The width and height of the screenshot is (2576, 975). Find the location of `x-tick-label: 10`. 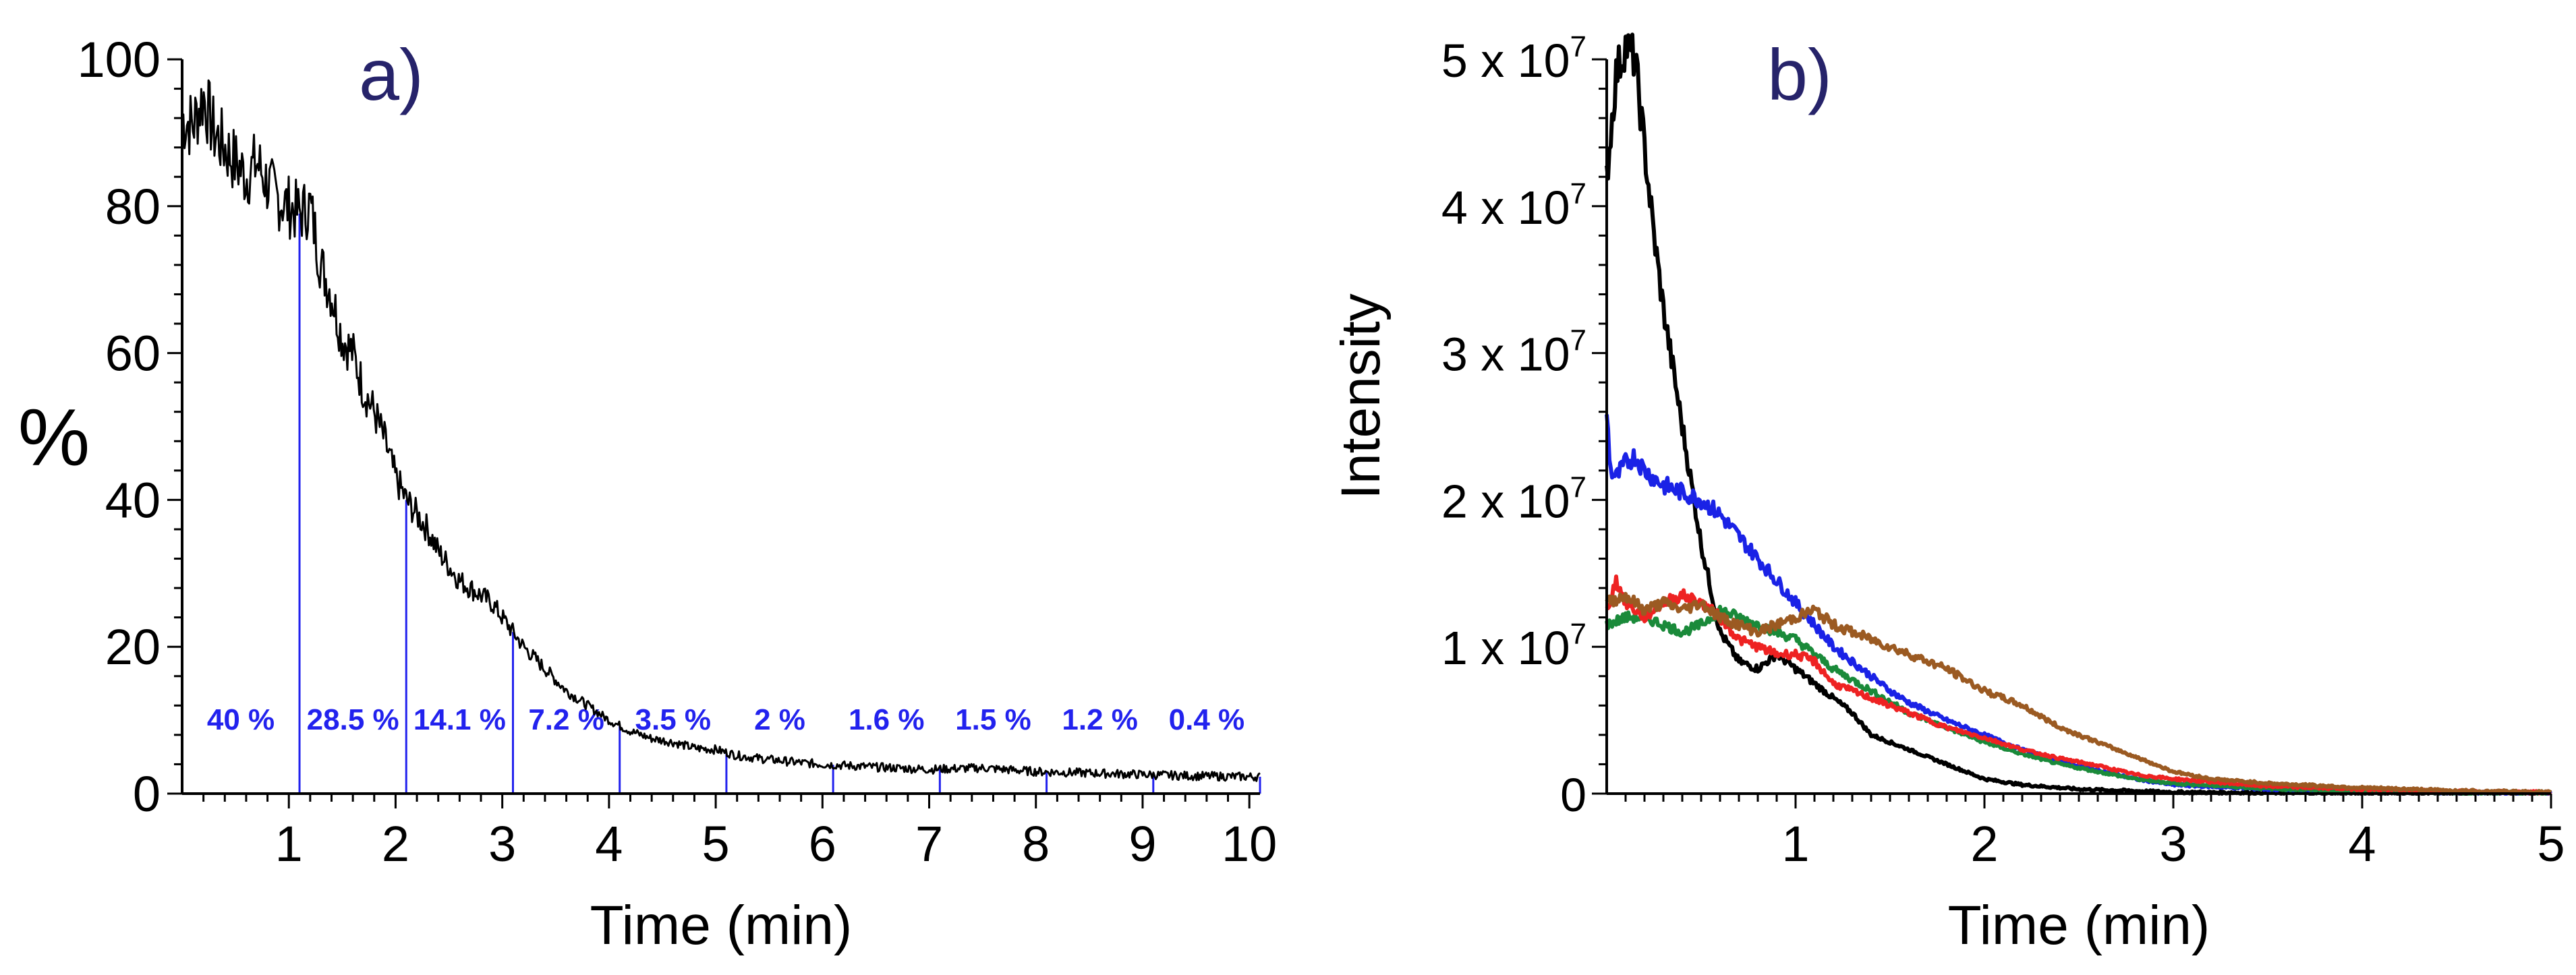

x-tick-label: 10 is located at coordinates (1249, 844).